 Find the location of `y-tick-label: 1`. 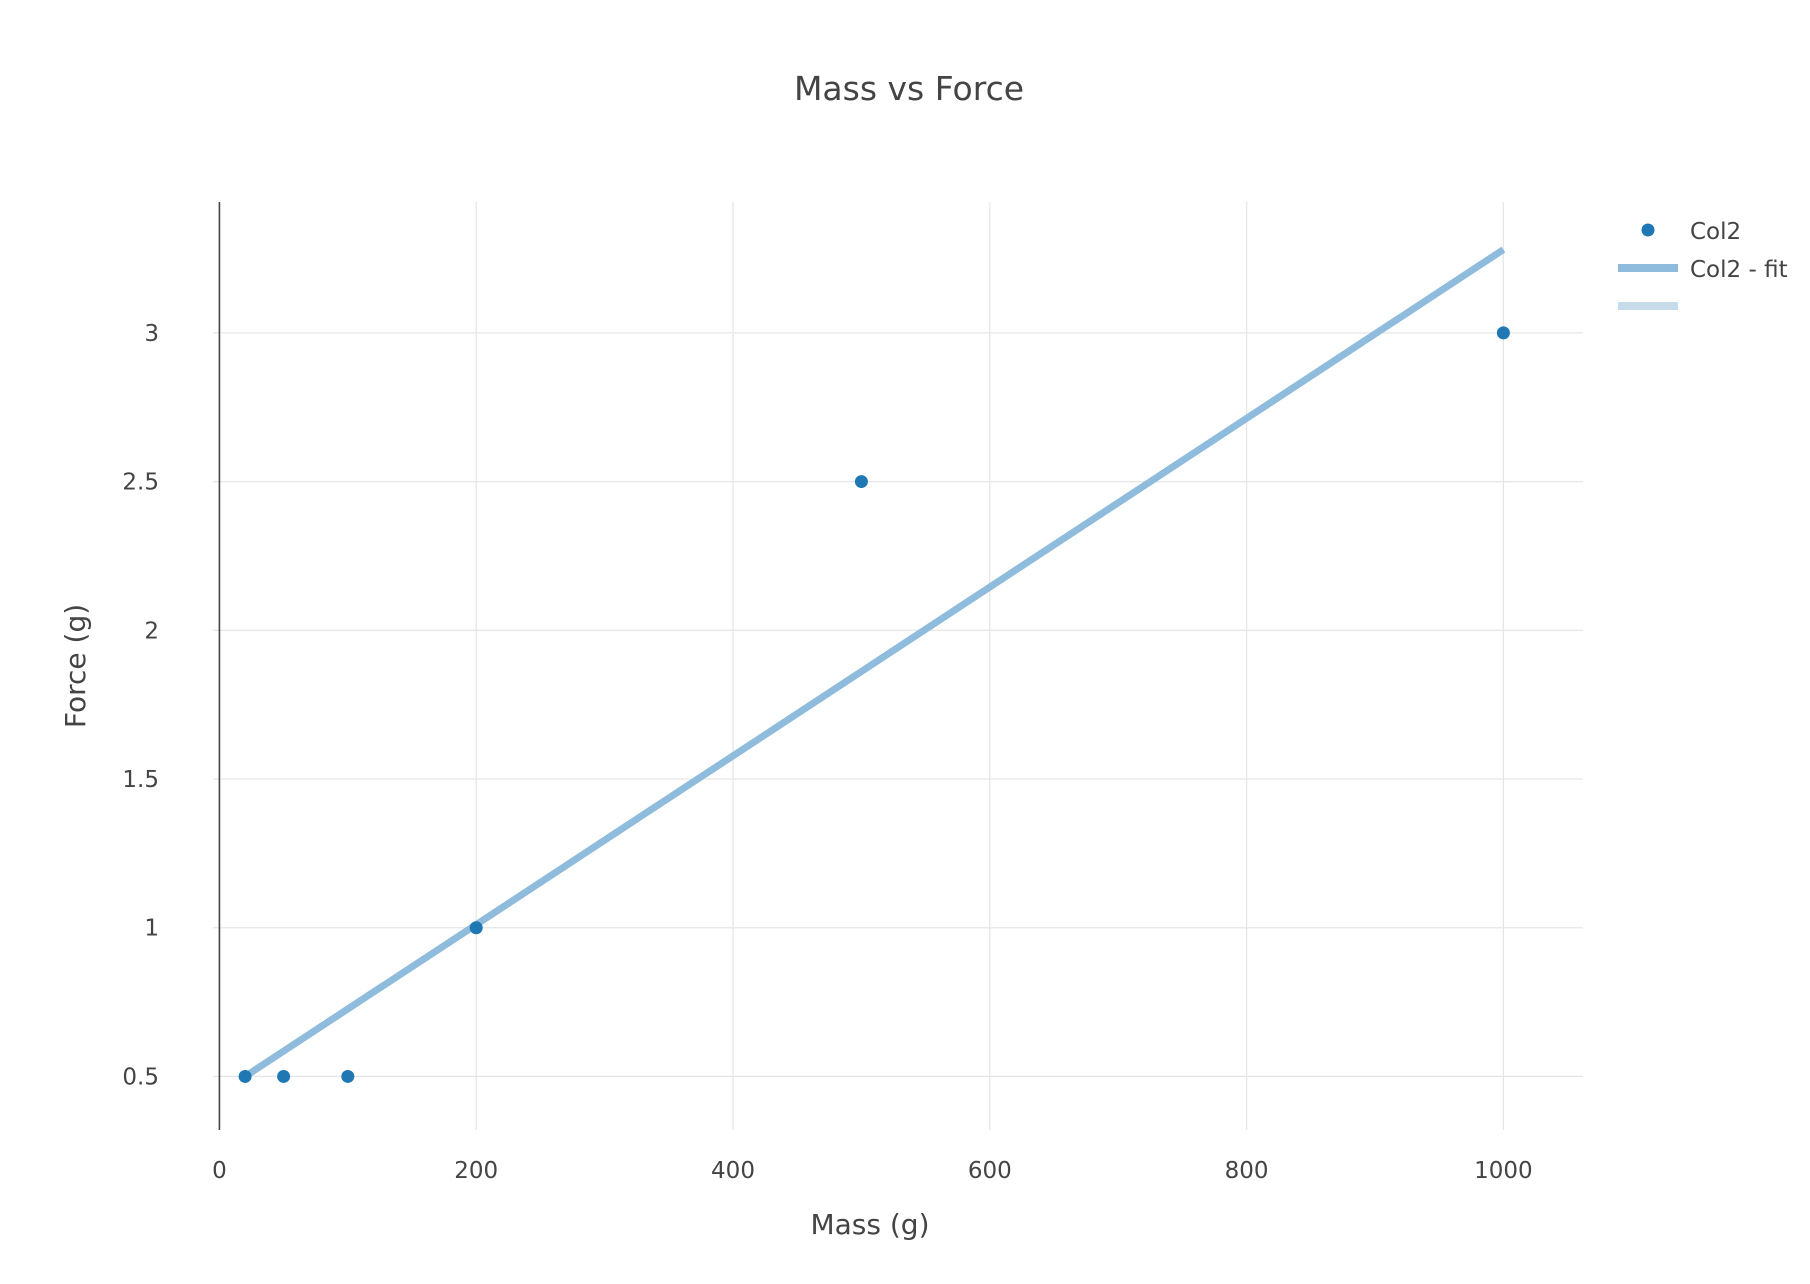

y-tick-label: 1 is located at coordinates (151, 929).